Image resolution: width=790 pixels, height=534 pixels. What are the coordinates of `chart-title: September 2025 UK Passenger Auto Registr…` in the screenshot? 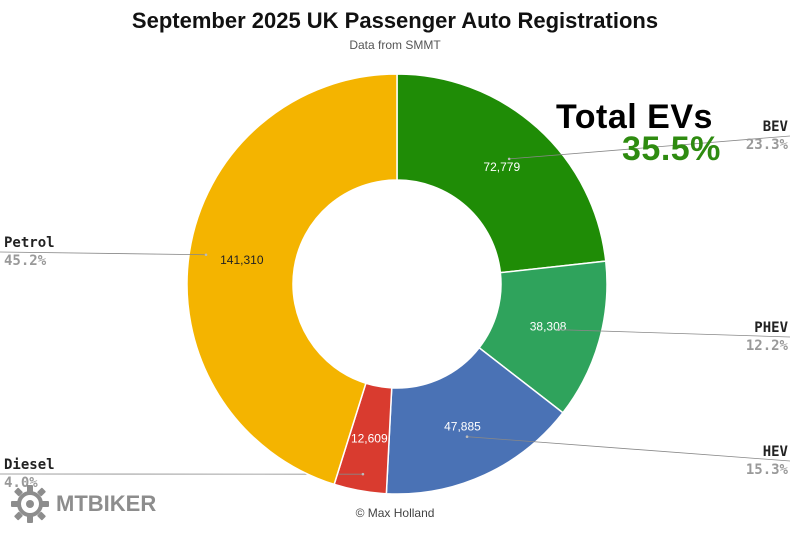 It's located at (395, 20).